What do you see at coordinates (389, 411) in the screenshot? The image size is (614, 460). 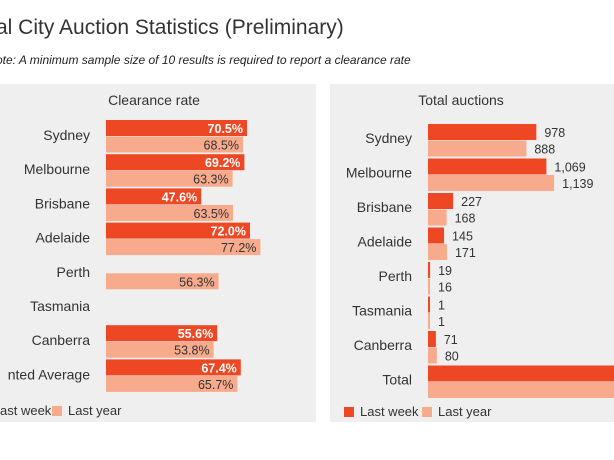 I see `legend-label-last-week: Last week` at bounding box center [389, 411].